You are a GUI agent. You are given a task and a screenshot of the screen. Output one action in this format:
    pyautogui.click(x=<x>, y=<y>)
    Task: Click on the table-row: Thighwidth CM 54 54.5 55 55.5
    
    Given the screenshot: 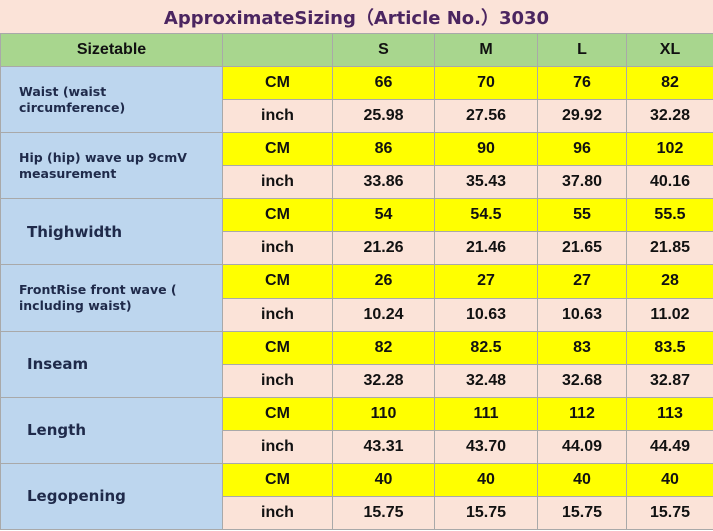 What is the action you would take?
    pyautogui.click(x=356, y=232)
    